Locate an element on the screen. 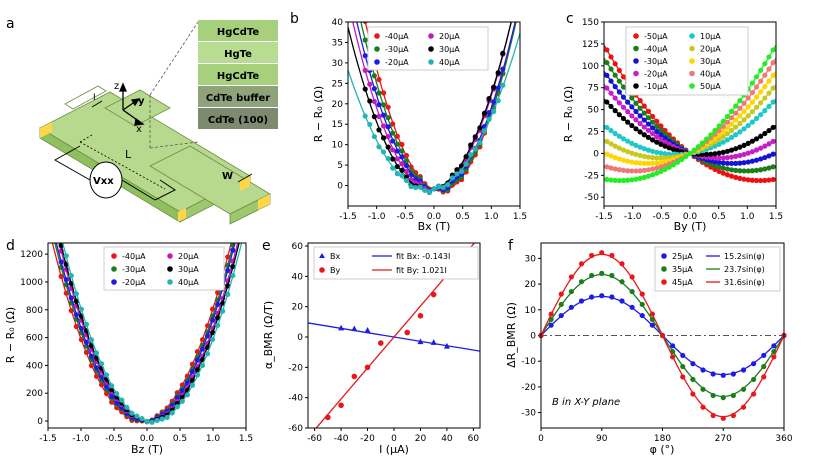  c-xtick-label: -0.5 is located at coordinates (662, 217).